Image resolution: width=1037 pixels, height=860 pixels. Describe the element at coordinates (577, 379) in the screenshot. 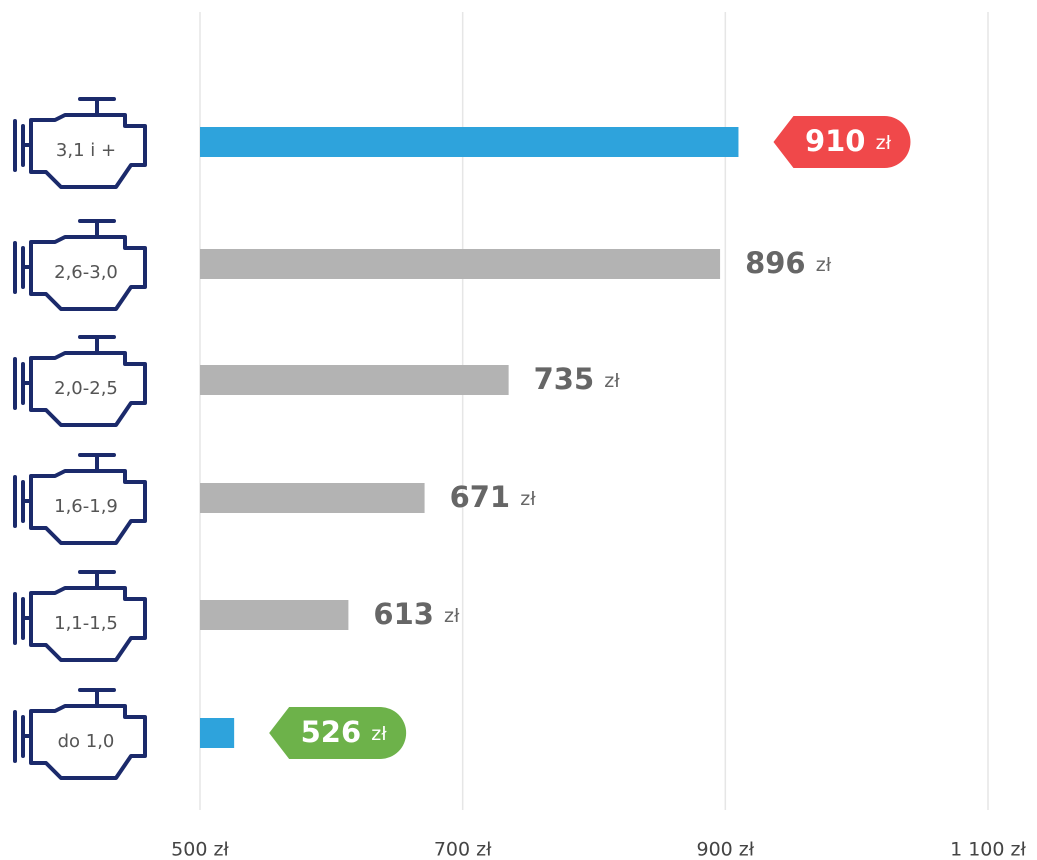

I see `value-label: 735 zł` at that location.